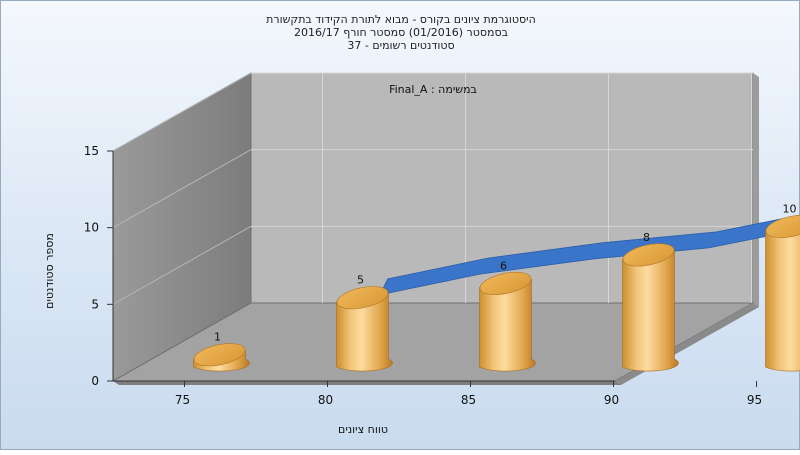  Describe the element at coordinates (468, 400) in the screenshot. I see `x-tick-label: 85` at that location.